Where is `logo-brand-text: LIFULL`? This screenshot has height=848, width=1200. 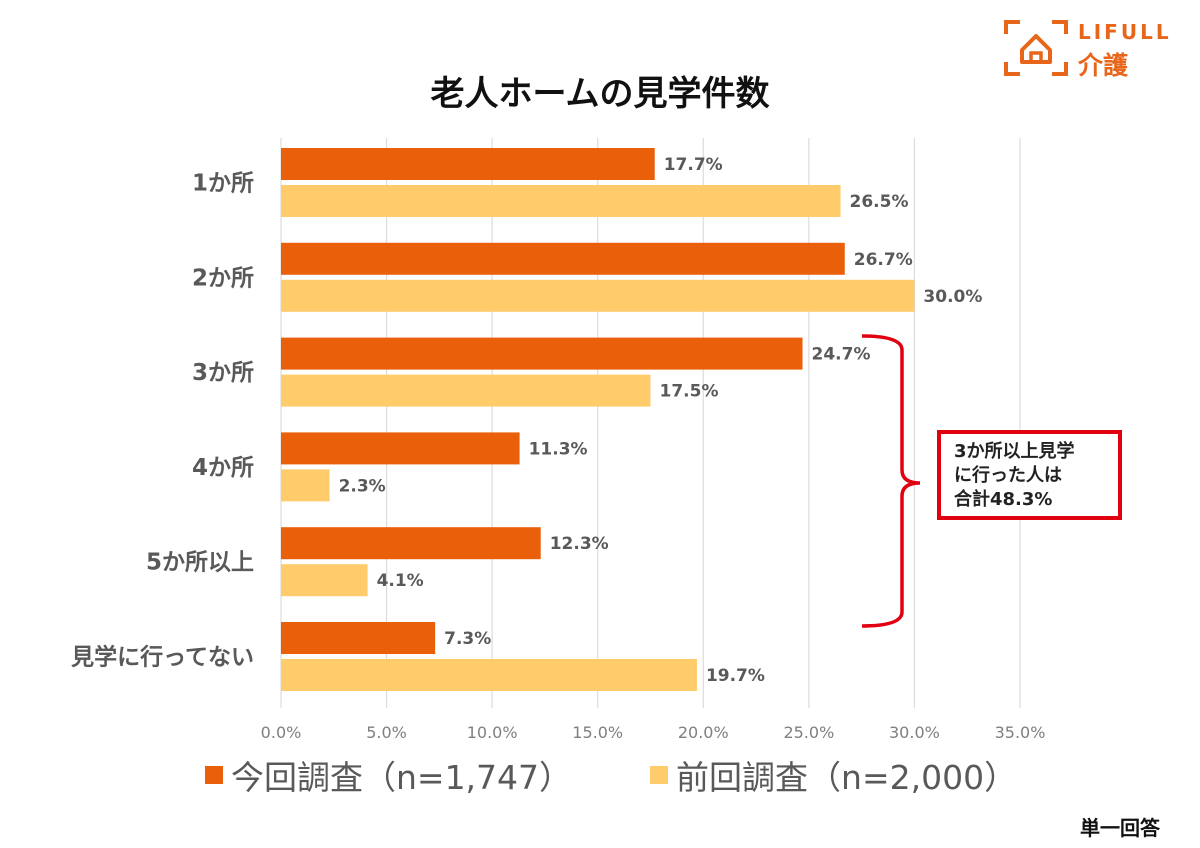 logo-brand-text: LIFULL is located at coordinates (1125, 32).